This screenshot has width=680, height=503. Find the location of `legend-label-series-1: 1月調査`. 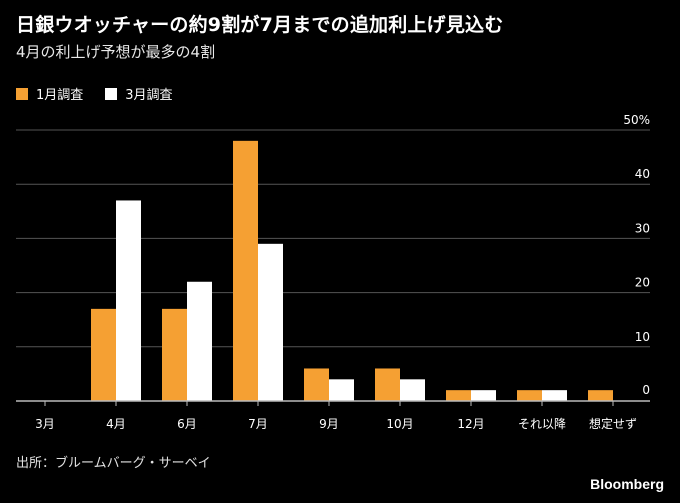

legend-label-series-1: 1月調査 is located at coordinates (60, 95).